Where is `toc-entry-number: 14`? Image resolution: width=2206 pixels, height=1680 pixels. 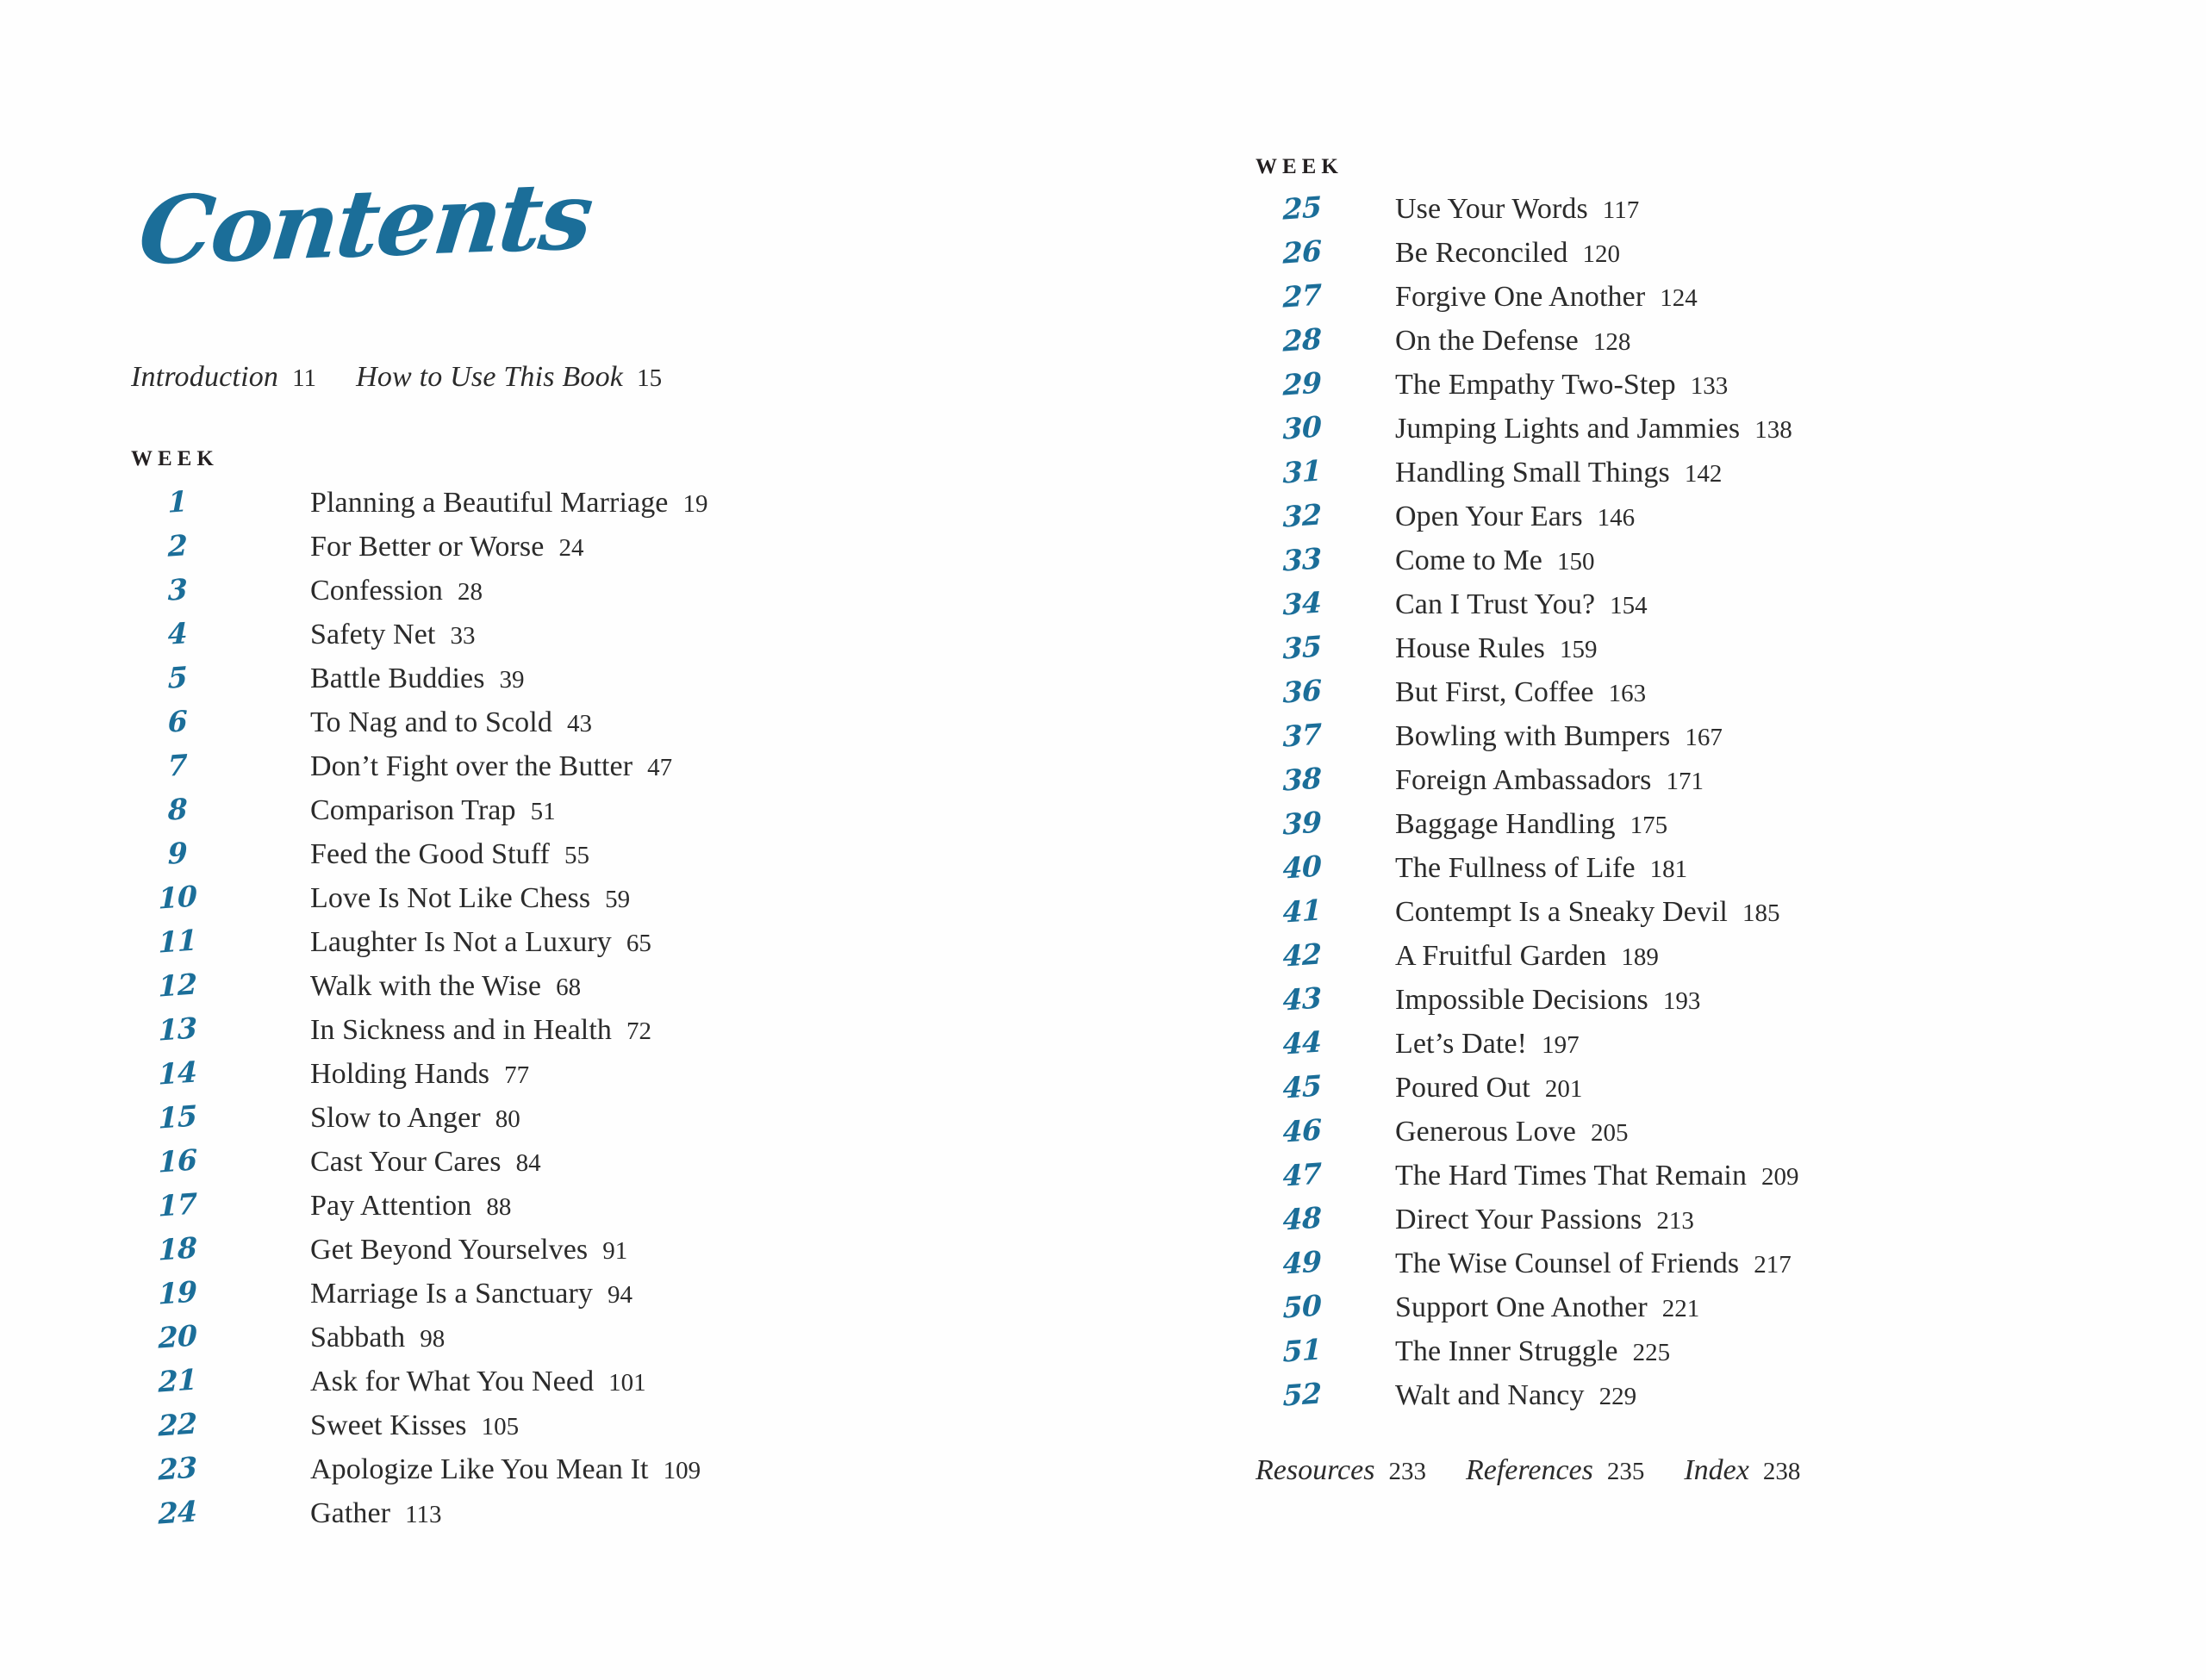
toc-entry-number: 14 is located at coordinates (177, 1074).